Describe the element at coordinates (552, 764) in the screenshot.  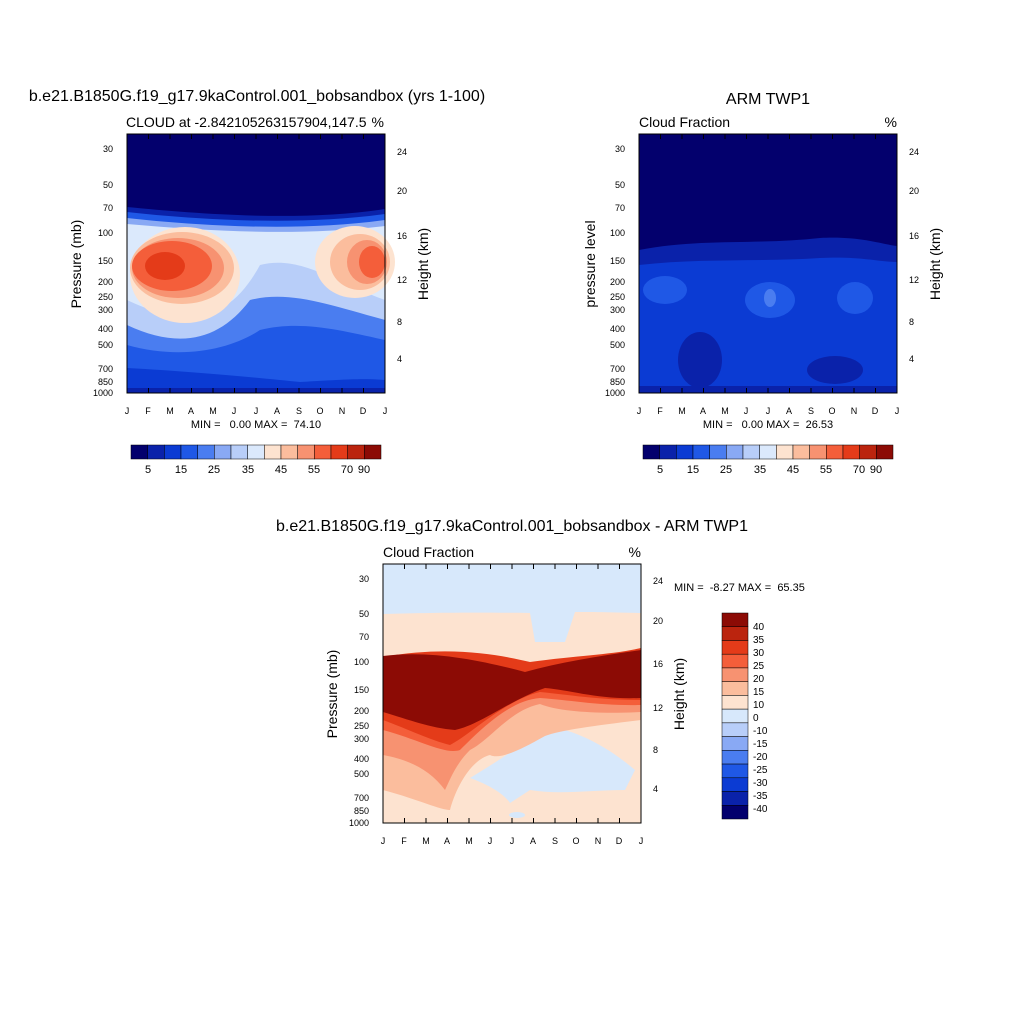
I see `diff-lower-blue` at that location.